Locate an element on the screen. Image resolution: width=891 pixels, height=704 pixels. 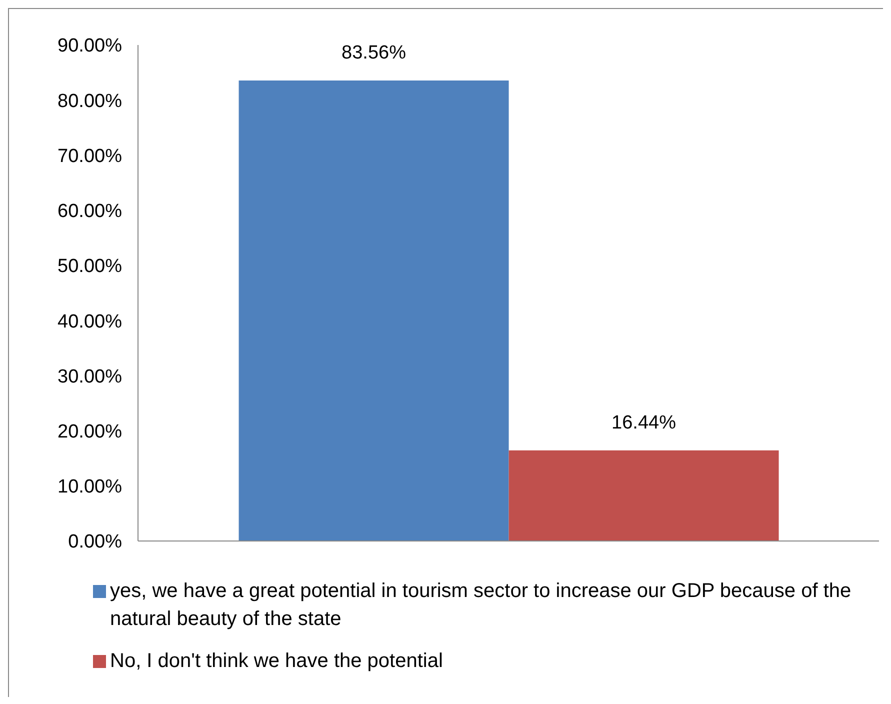
y-tick-label: 40.00% is located at coordinates (90, 321).